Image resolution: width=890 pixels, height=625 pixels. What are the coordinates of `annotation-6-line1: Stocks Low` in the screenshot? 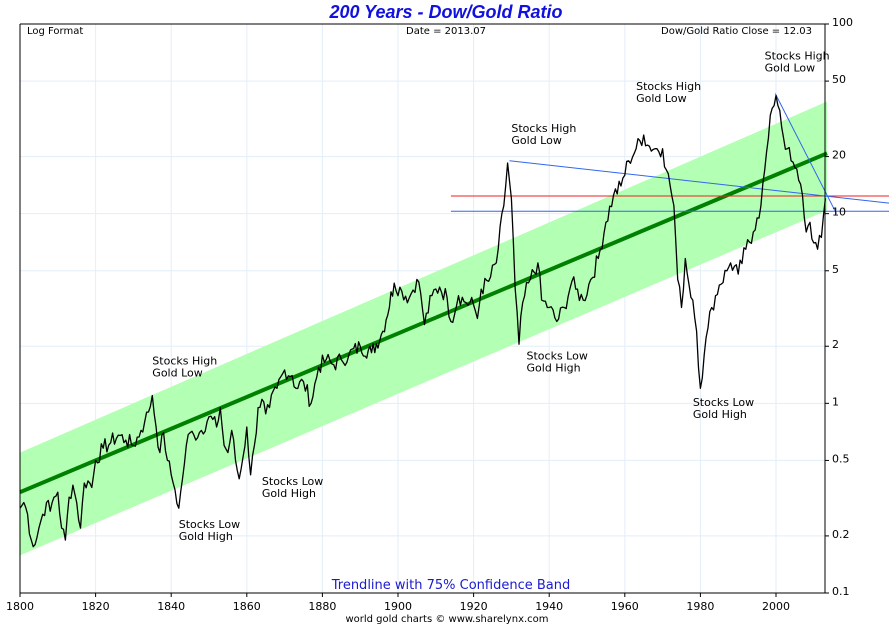 It's located at (723, 402).